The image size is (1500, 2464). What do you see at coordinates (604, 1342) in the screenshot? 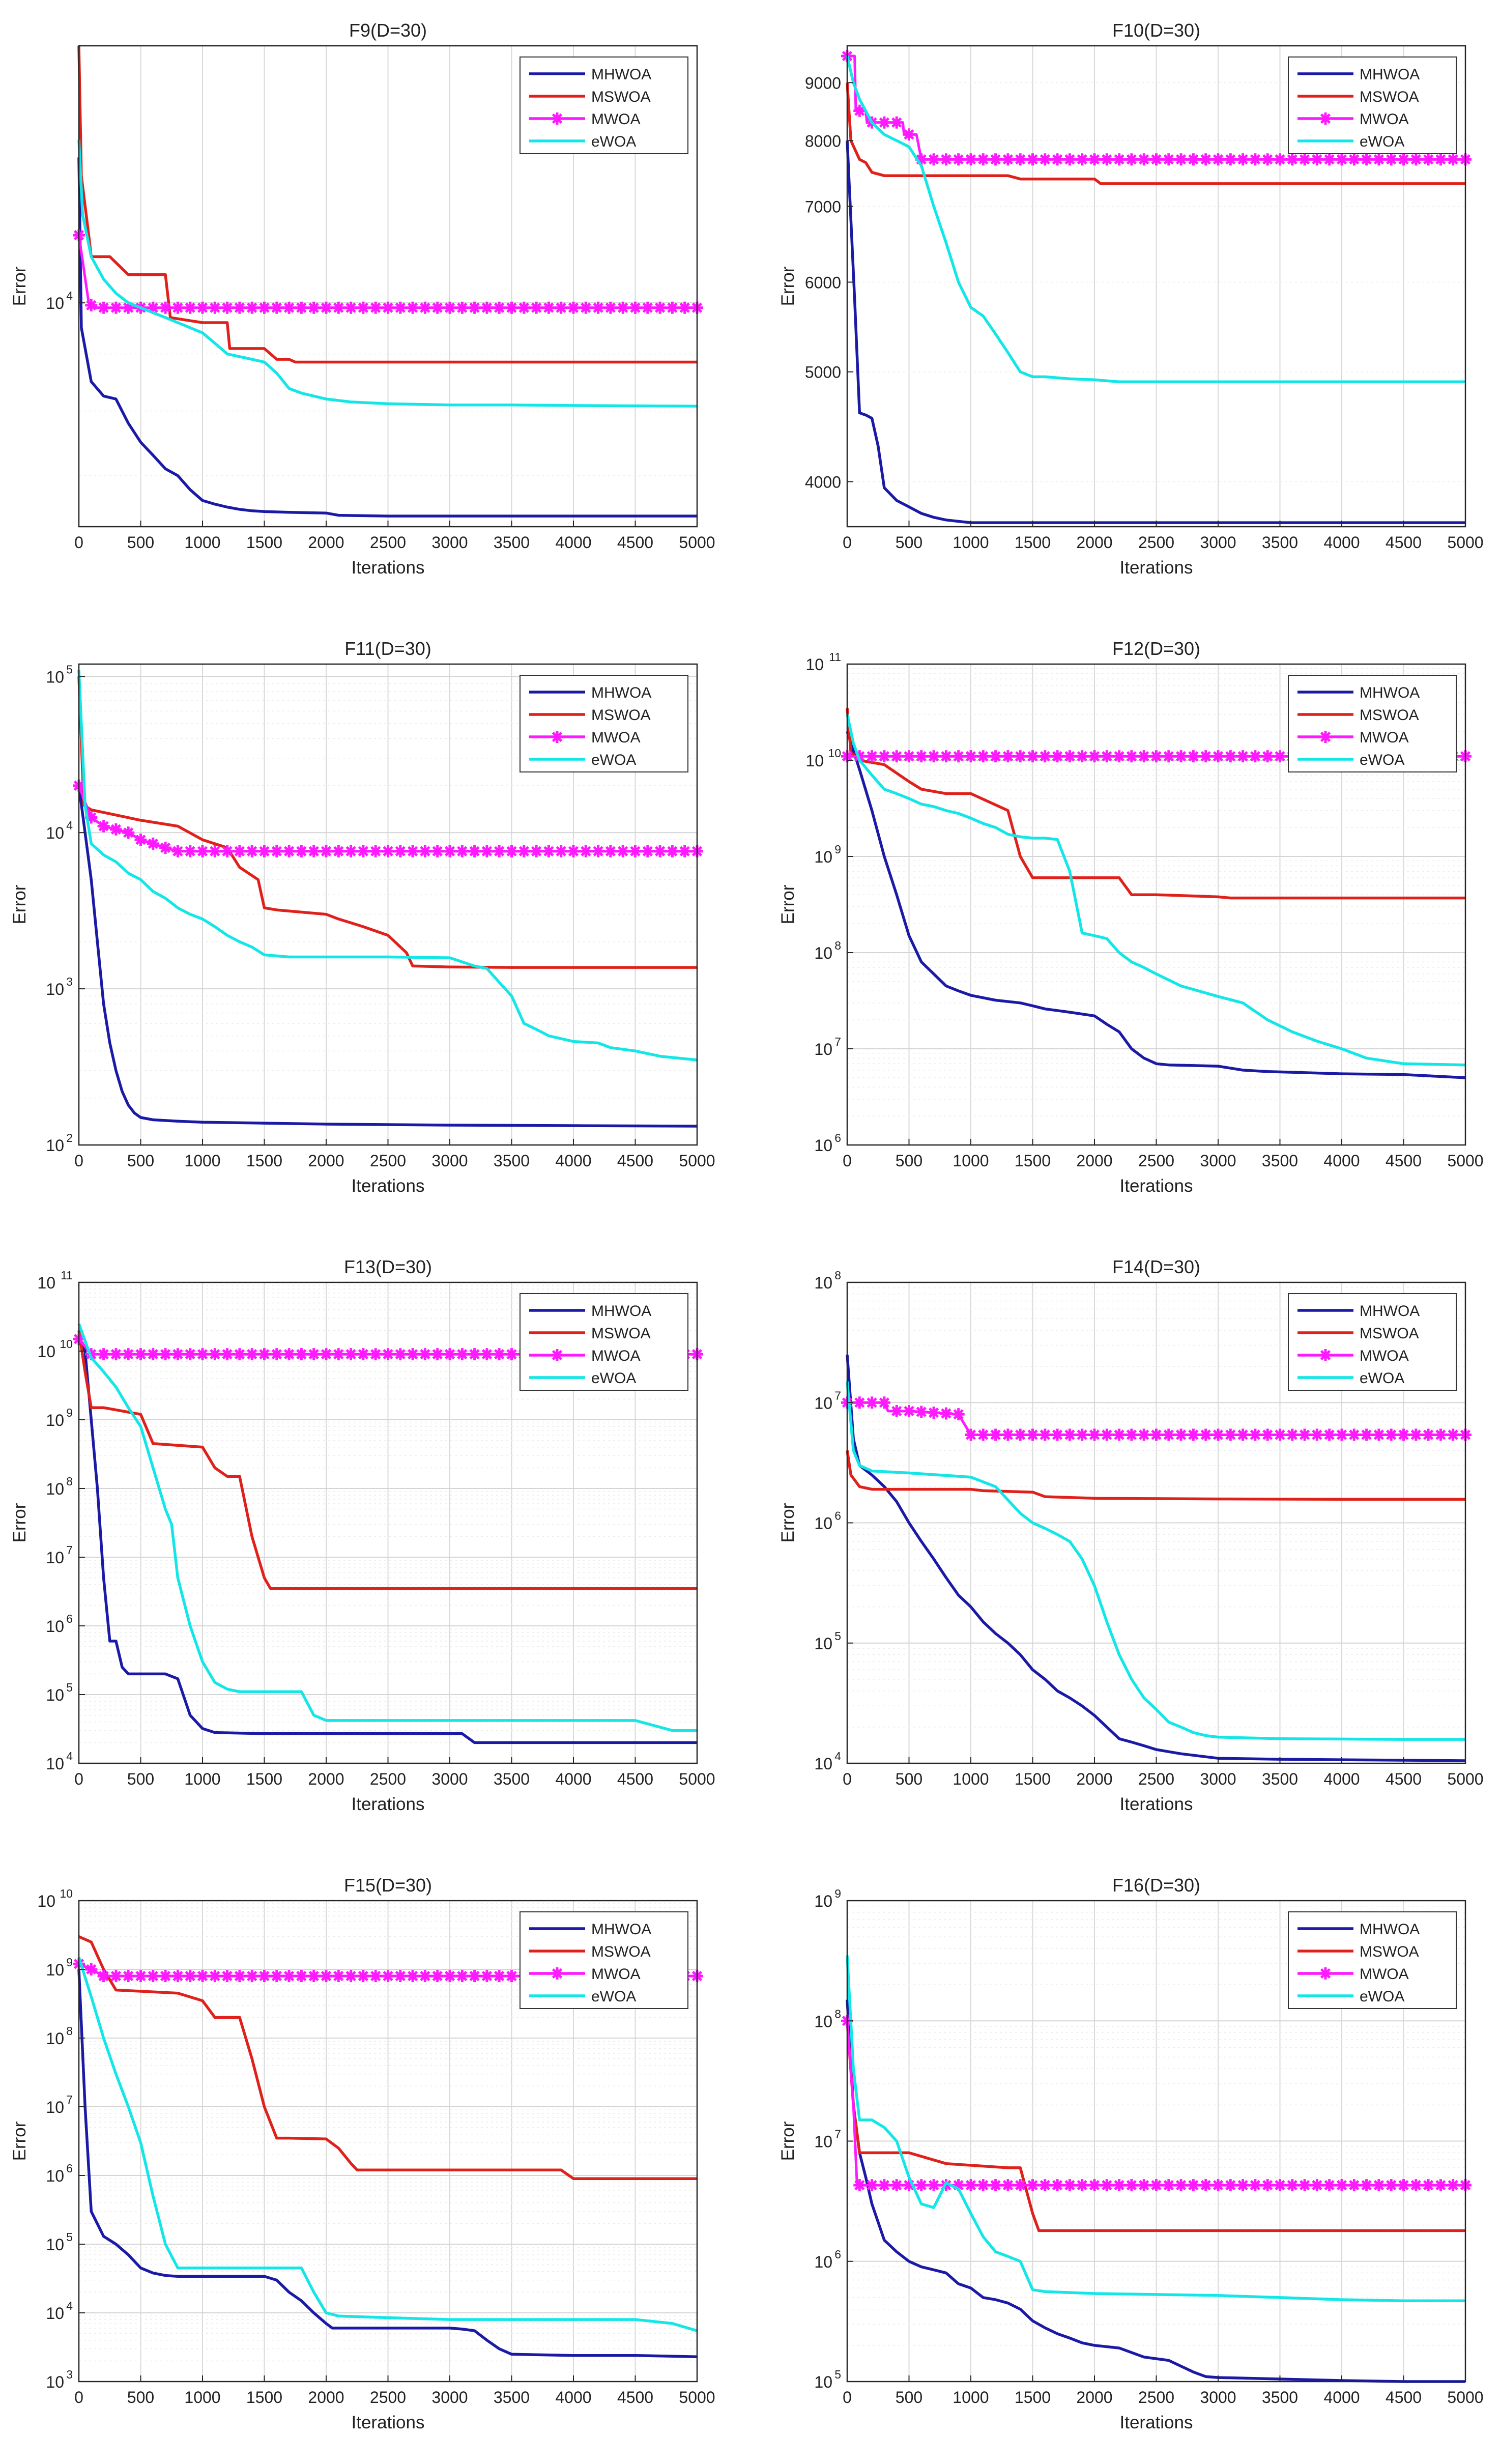
I see `legend: MHWOA MSWOA MWOA eWOA` at bounding box center [604, 1342].